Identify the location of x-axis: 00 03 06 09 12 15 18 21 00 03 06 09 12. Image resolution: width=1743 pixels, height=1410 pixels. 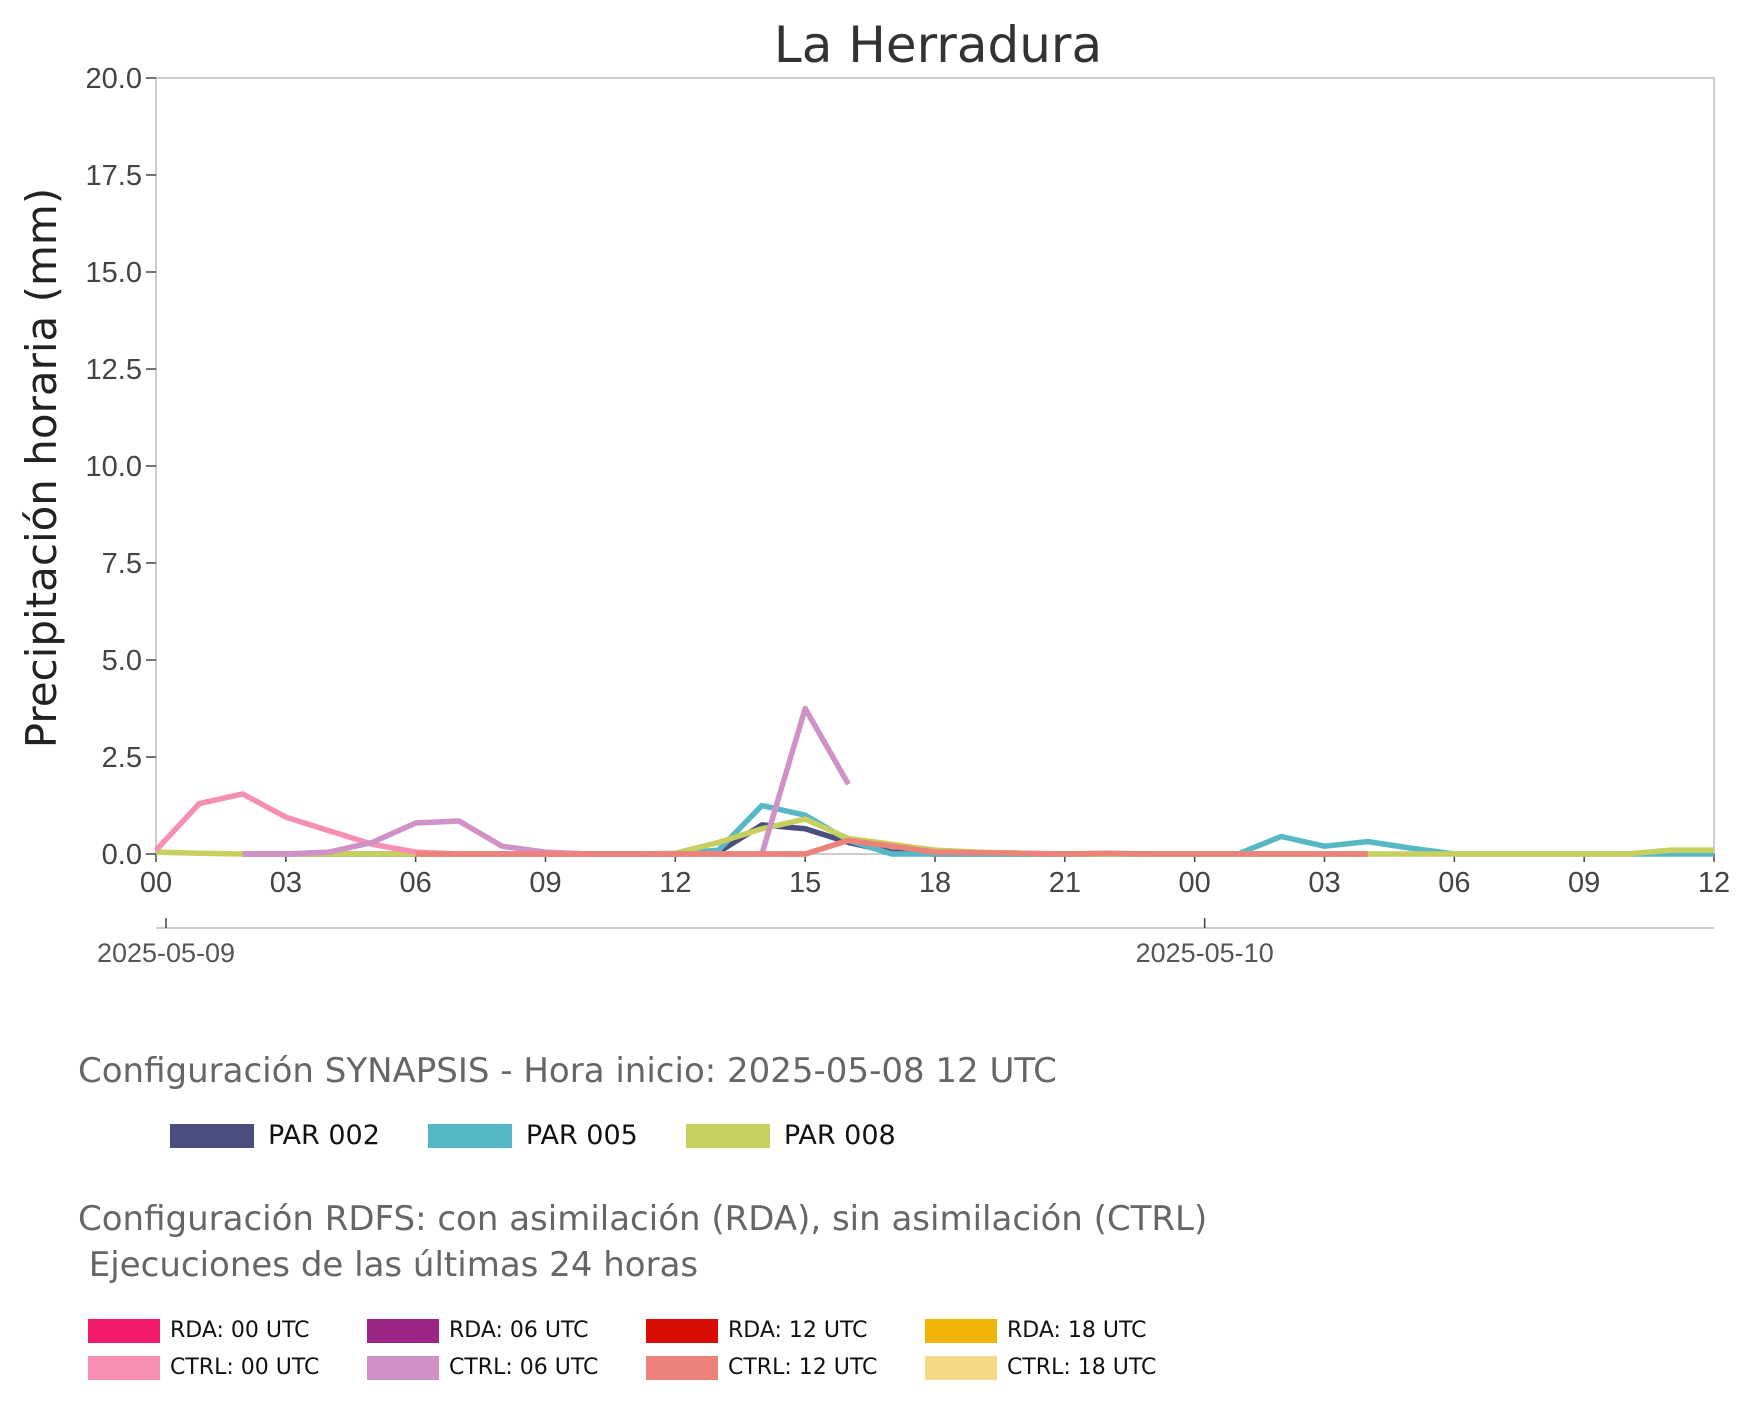
(935, 876).